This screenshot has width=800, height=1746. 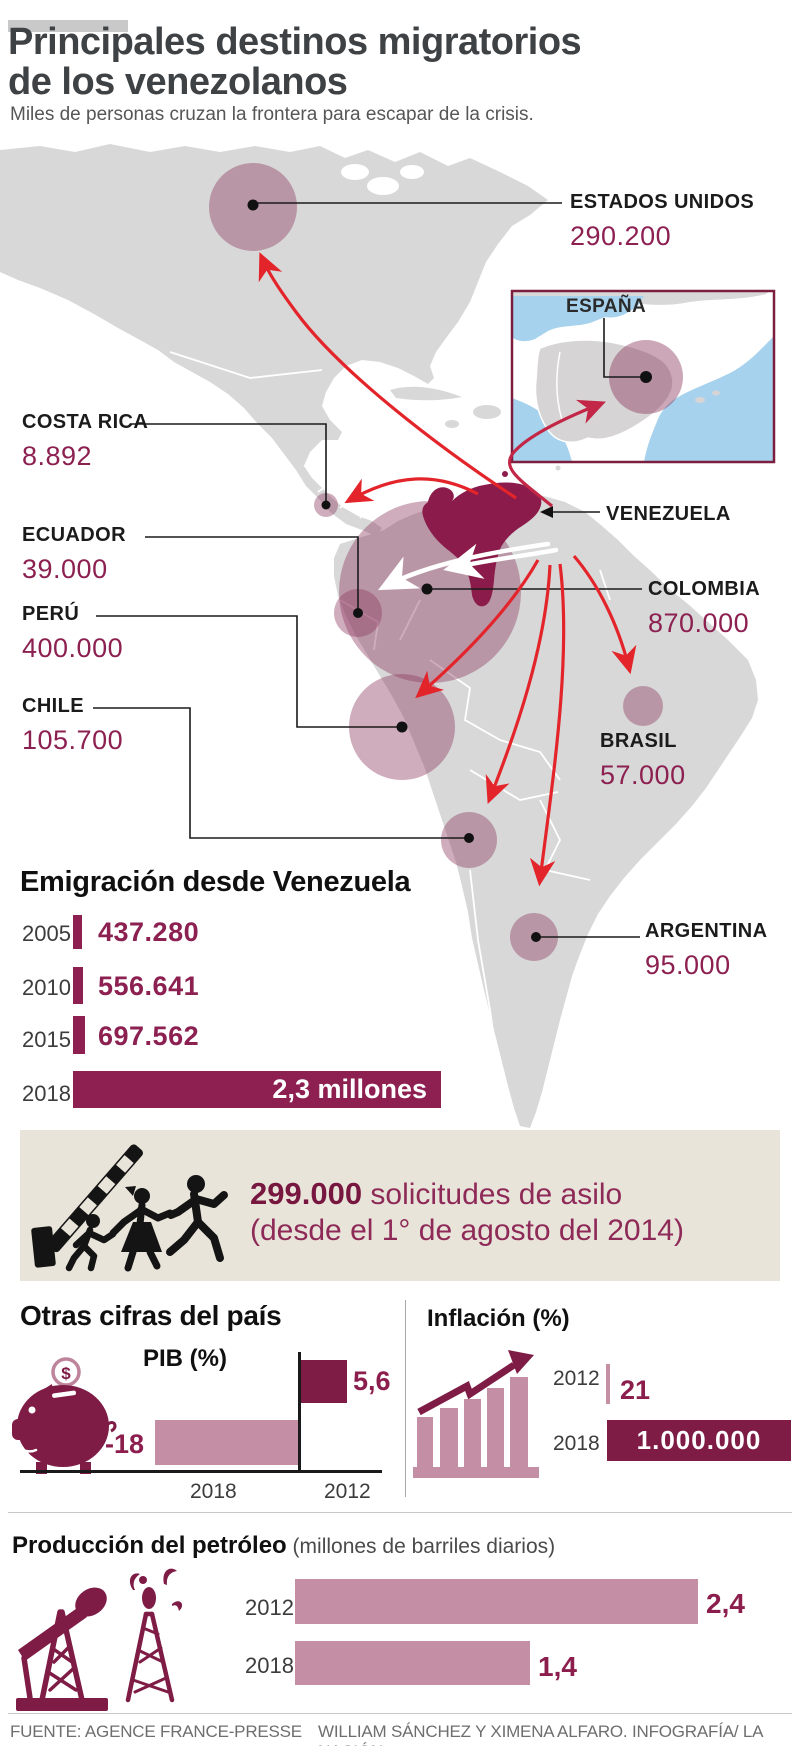 I want to click on emigration-value: 437.280, so click(x=149, y=932).